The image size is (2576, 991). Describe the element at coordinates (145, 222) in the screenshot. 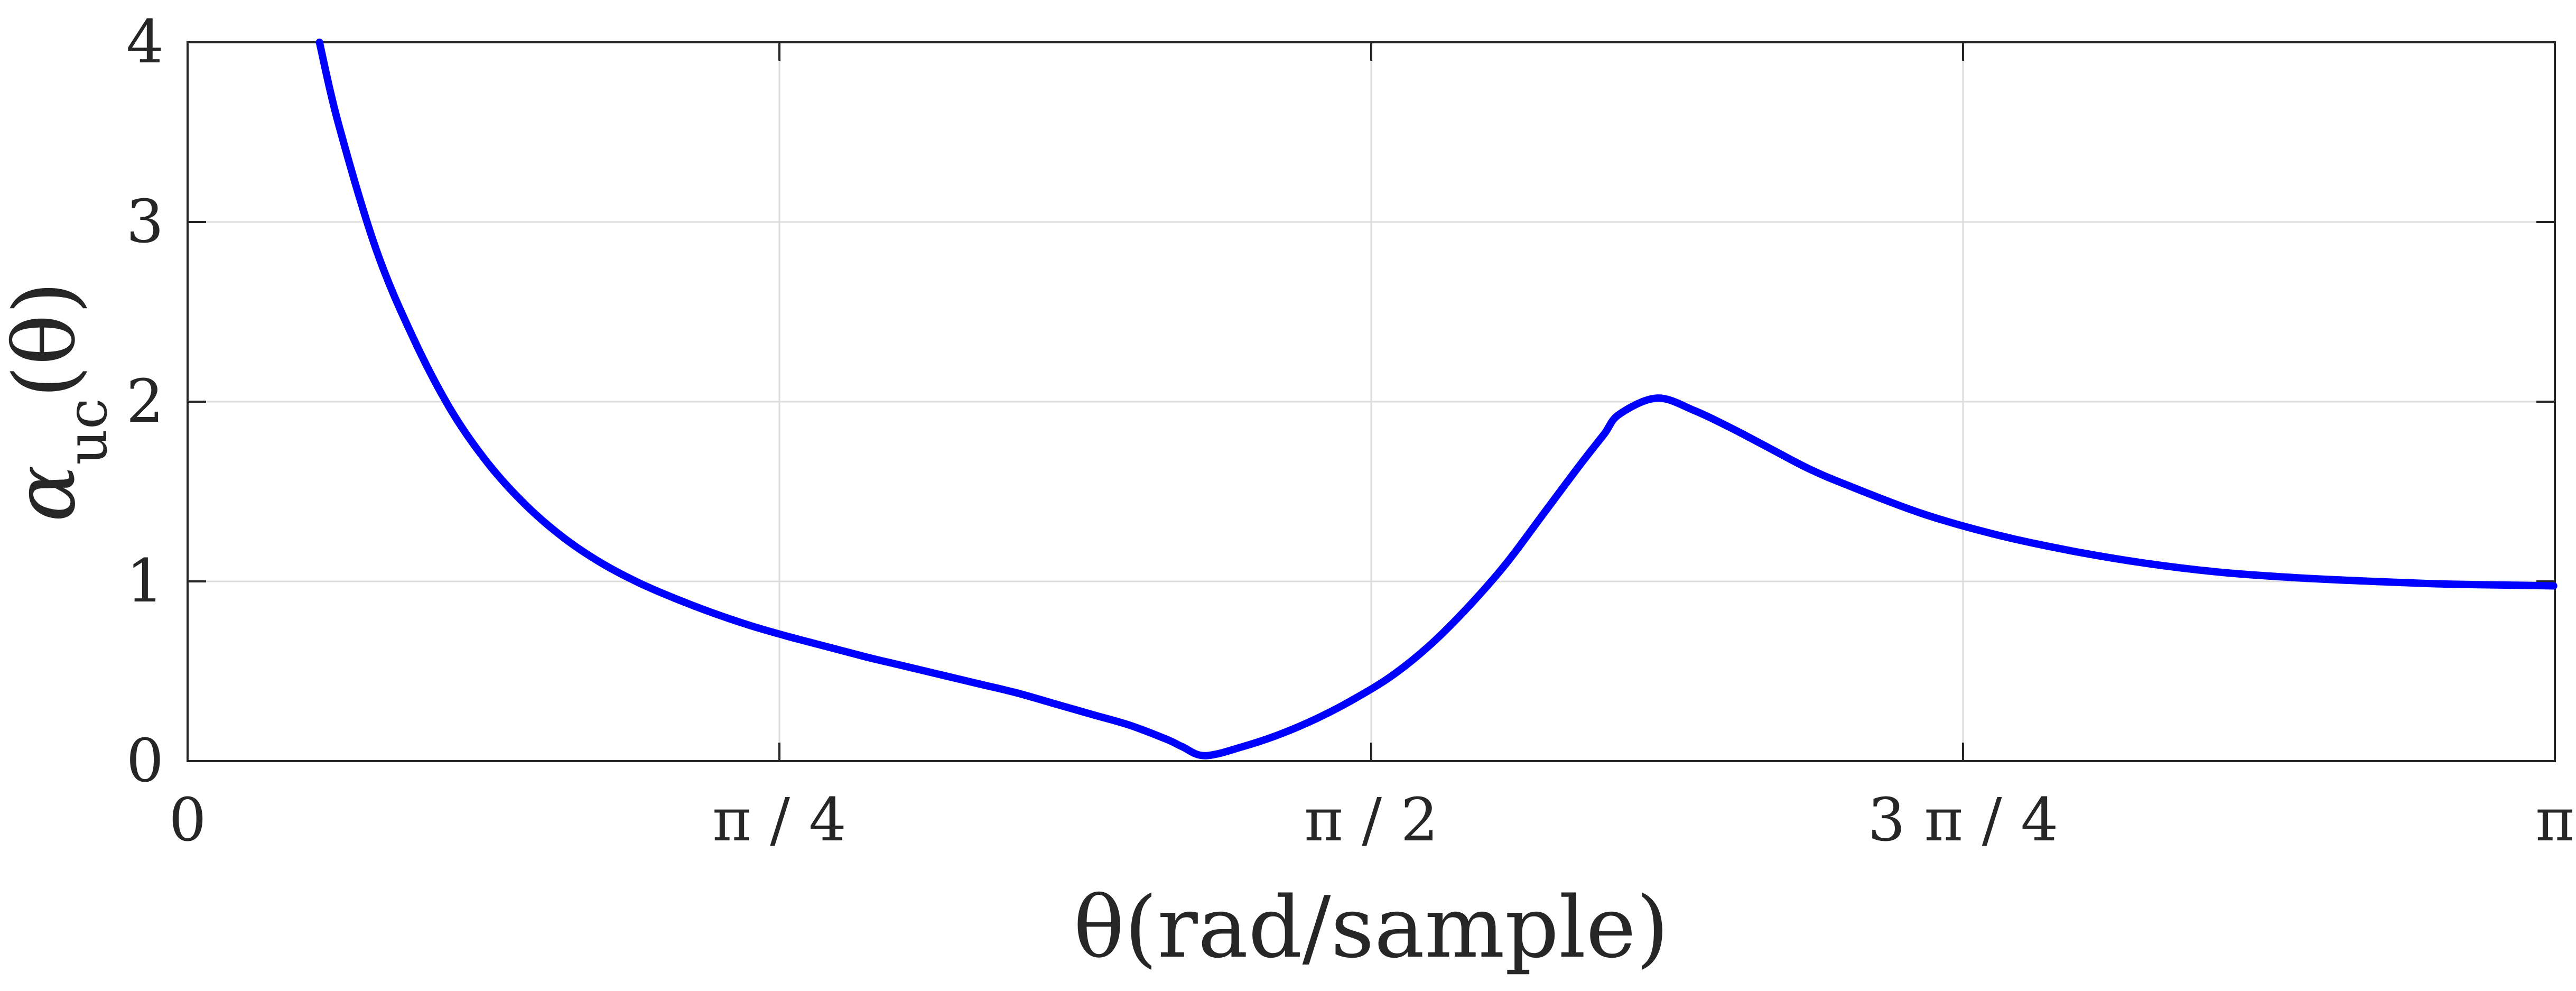

I see `y-tick-label: 3` at that location.